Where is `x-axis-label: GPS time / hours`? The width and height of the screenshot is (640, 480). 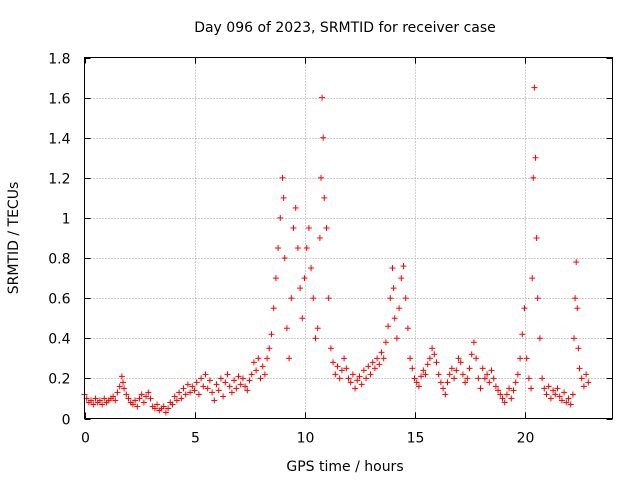 x-axis-label: GPS time / hours is located at coordinates (344, 467).